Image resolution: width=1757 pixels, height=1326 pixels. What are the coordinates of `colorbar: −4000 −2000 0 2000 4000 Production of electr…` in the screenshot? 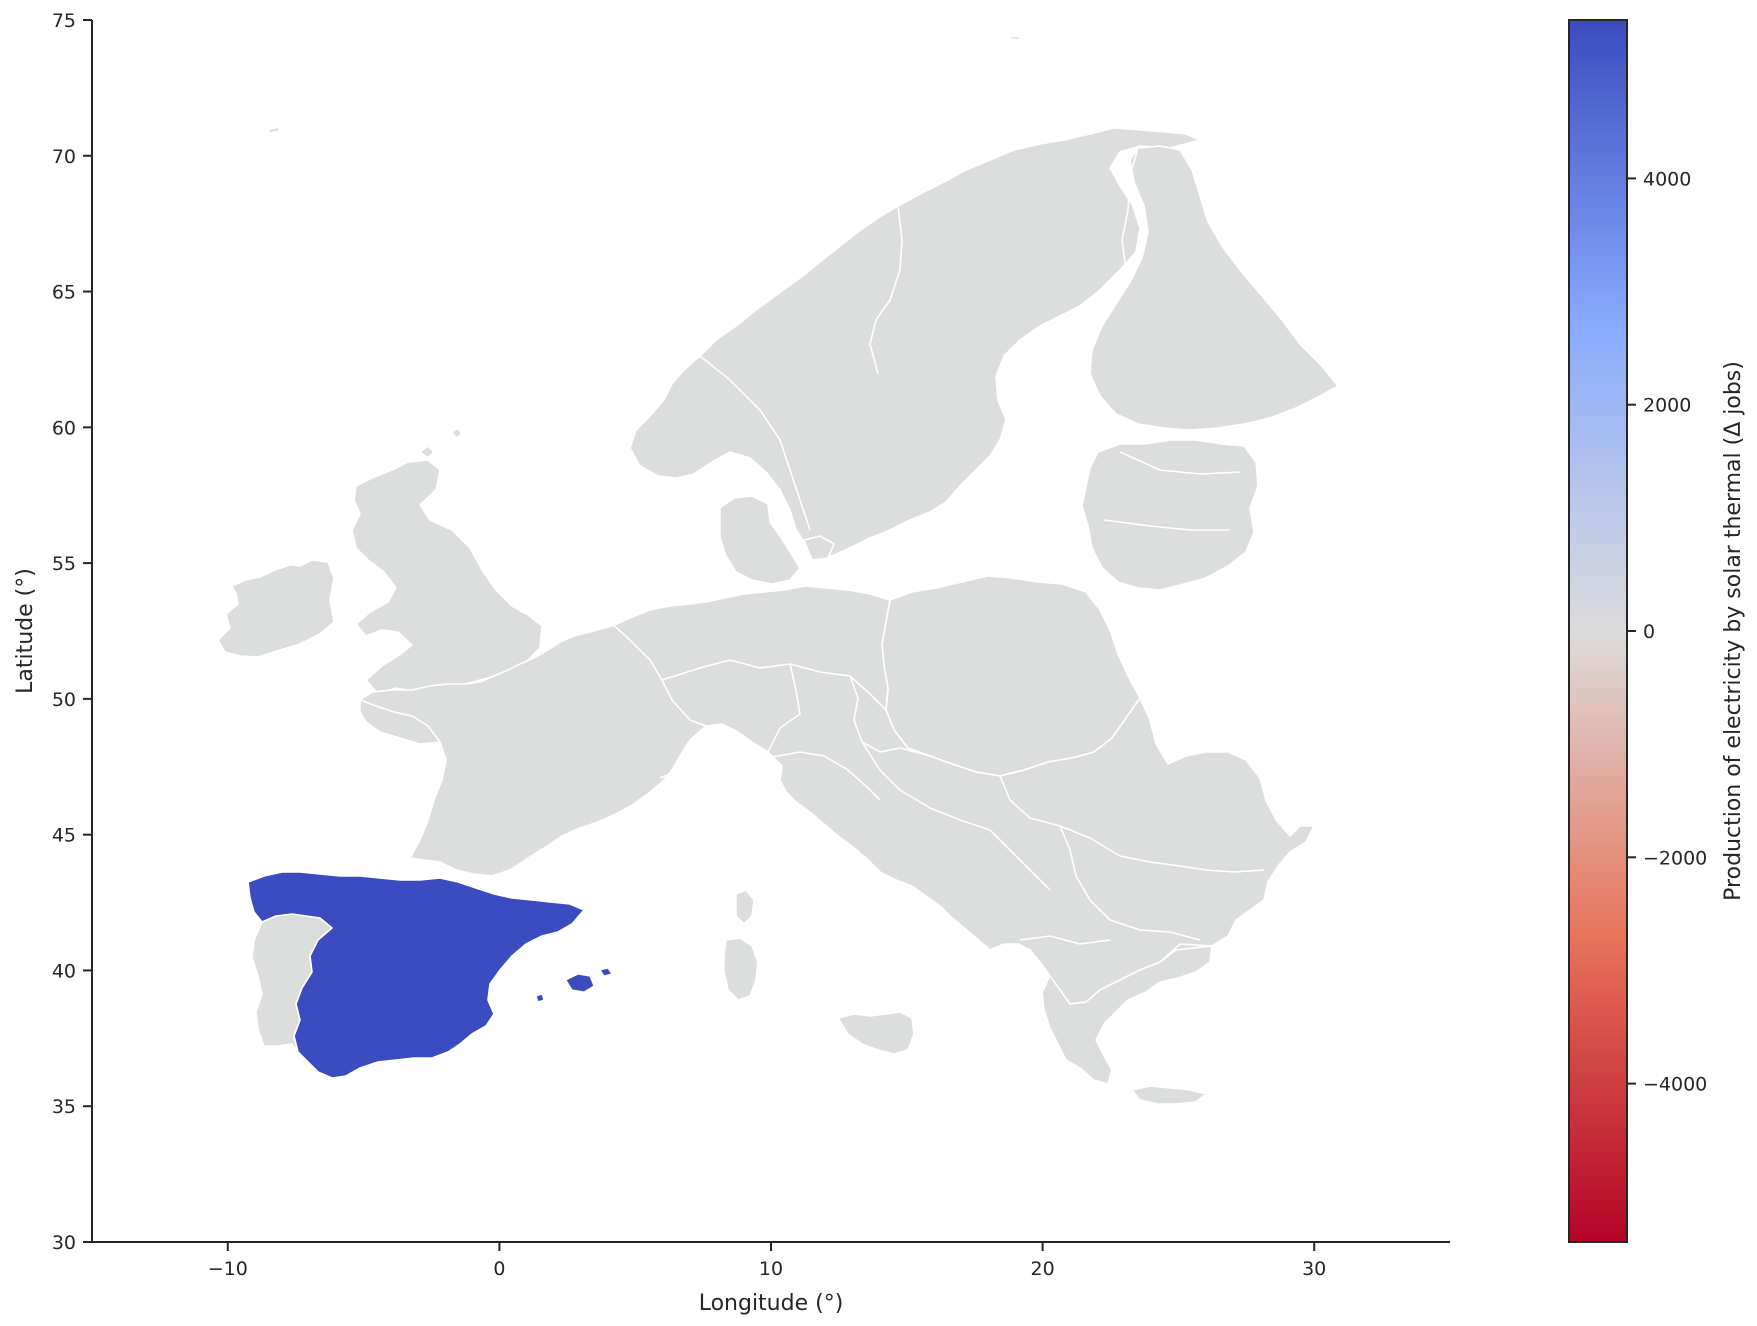 It's located at (1657, 631).